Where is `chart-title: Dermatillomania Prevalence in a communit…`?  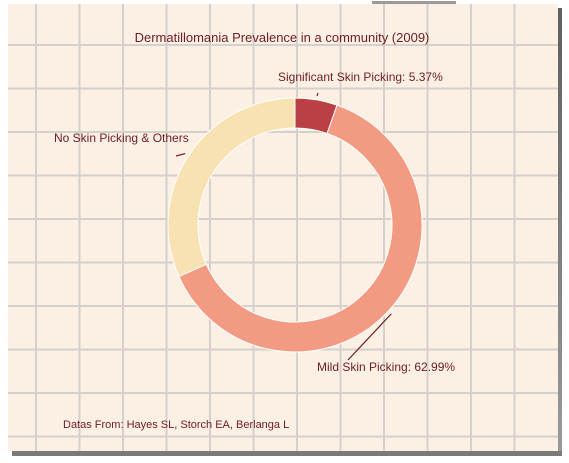 chart-title: Dermatillomania Prevalence in a communit… is located at coordinates (282, 37).